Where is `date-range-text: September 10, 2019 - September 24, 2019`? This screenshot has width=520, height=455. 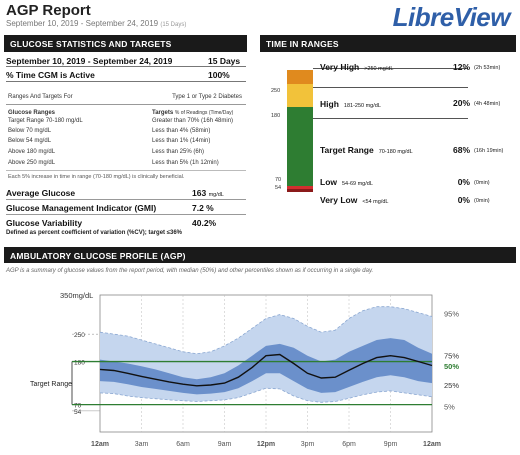
date-range-text: September 10, 2019 - September 24, 2019 is located at coordinates (82, 23).